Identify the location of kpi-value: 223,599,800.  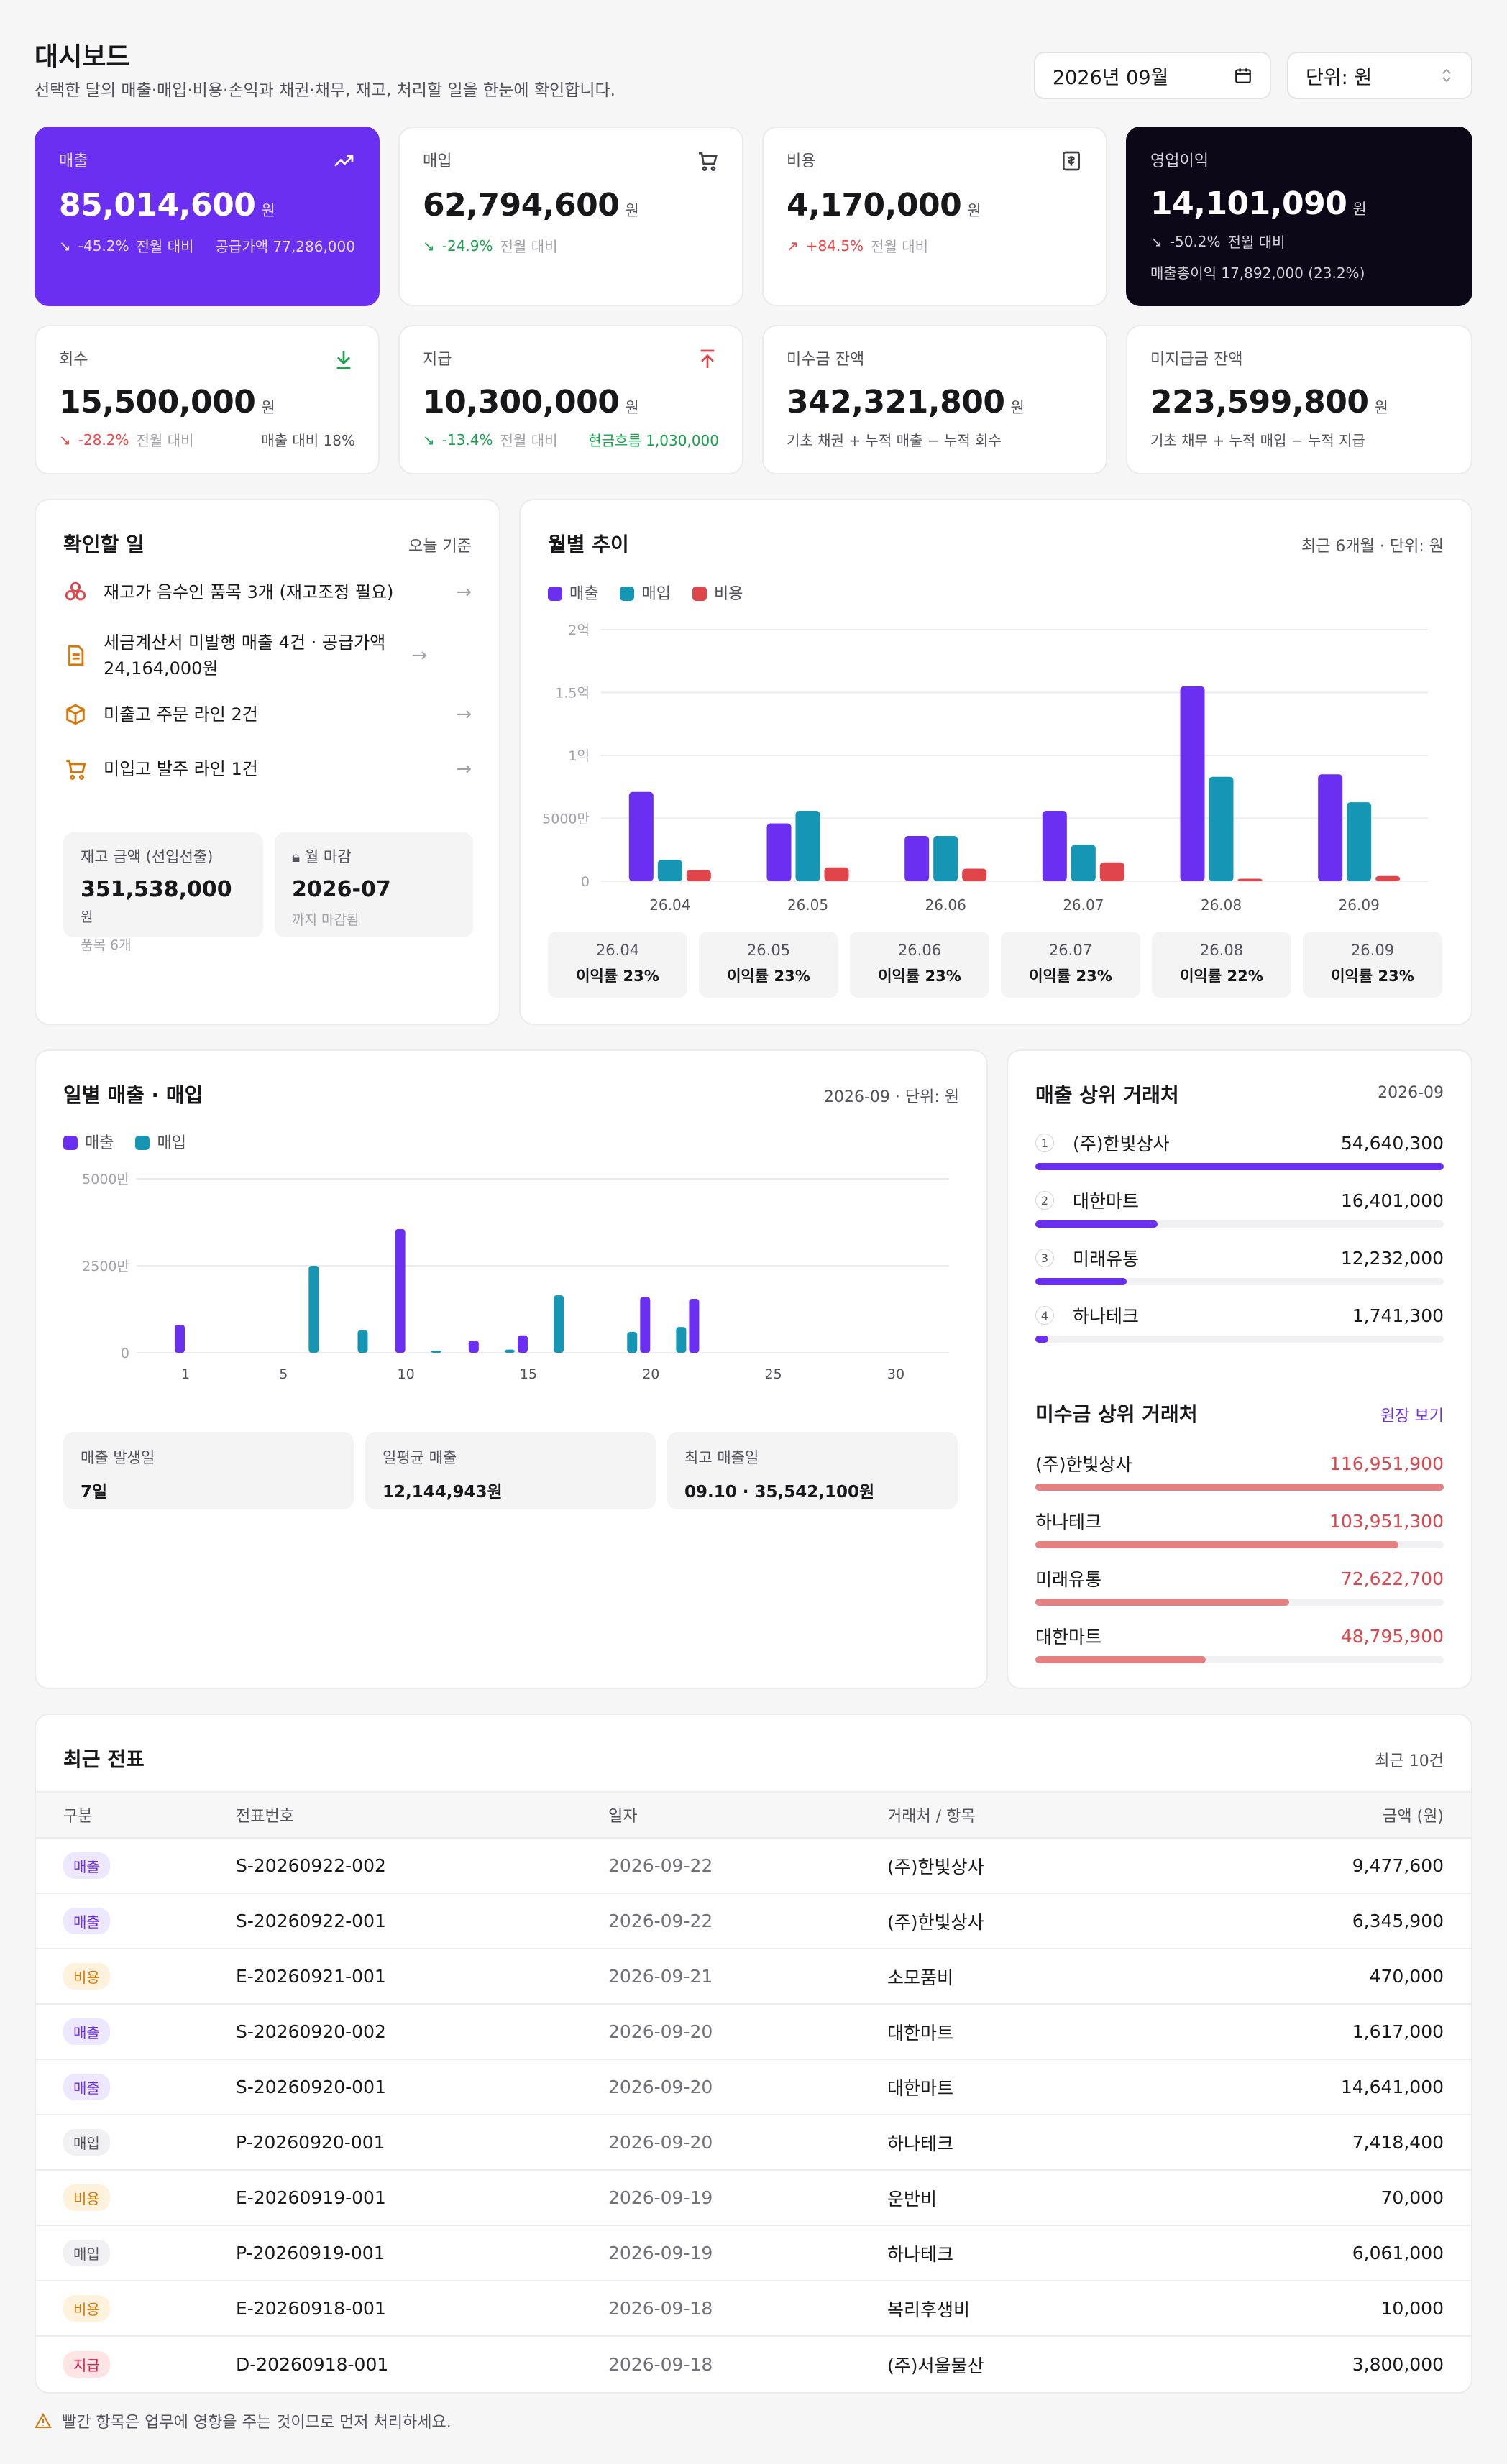
(1259, 402).